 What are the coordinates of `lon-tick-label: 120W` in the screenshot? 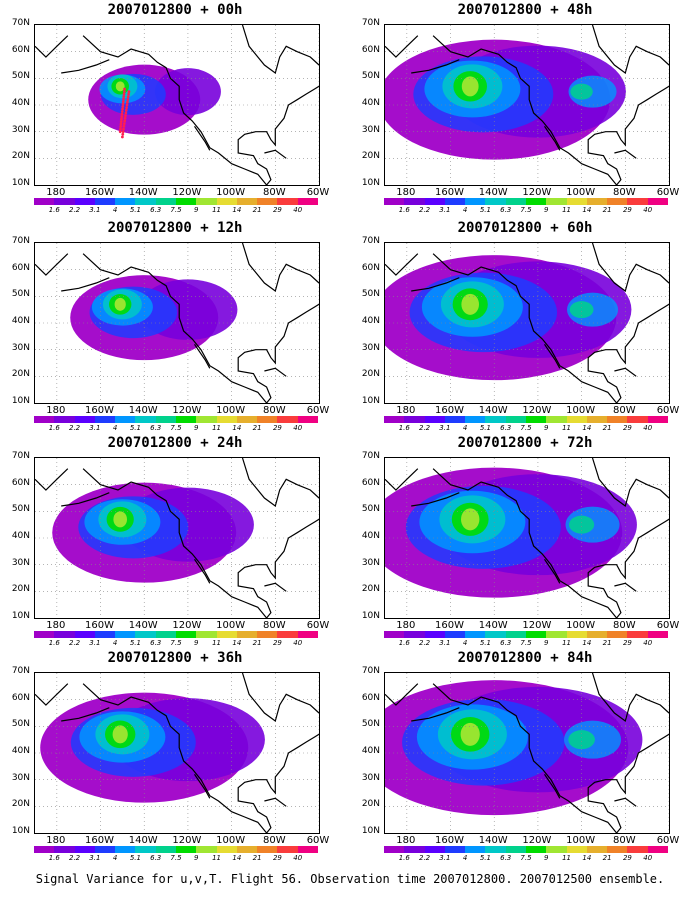 It's located at (187, 410).